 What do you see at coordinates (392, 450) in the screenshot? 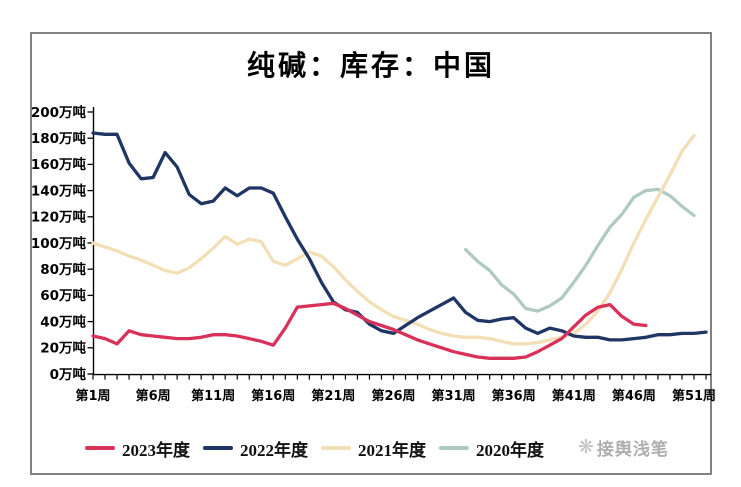
I see `legend-label-2021: 2021年度` at bounding box center [392, 450].